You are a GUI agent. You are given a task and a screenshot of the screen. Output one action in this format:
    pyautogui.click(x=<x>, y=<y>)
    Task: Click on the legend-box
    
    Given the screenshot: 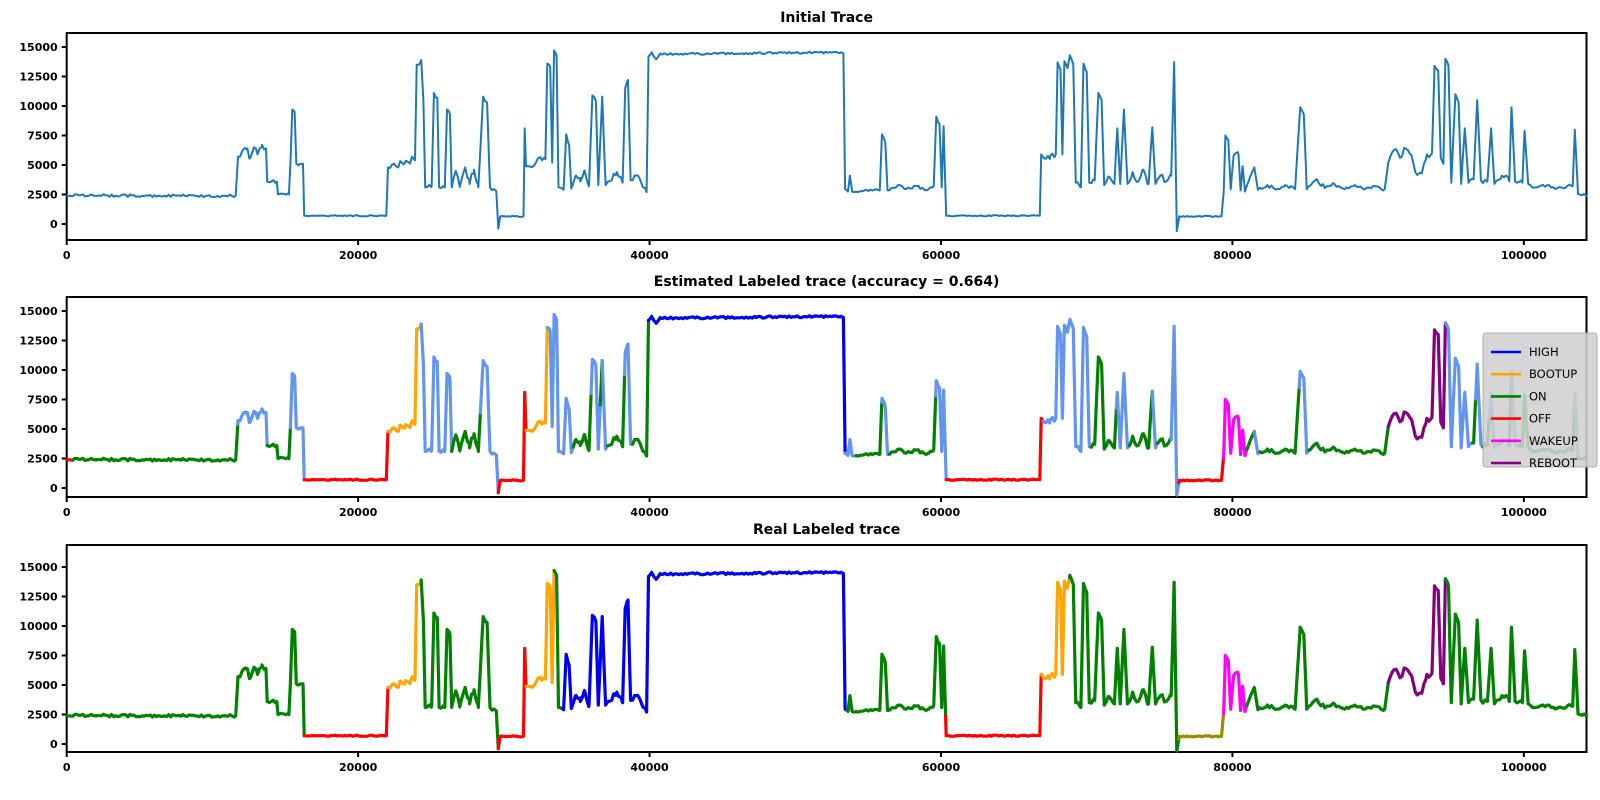 What is the action you would take?
    pyautogui.click(x=1540, y=400)
    